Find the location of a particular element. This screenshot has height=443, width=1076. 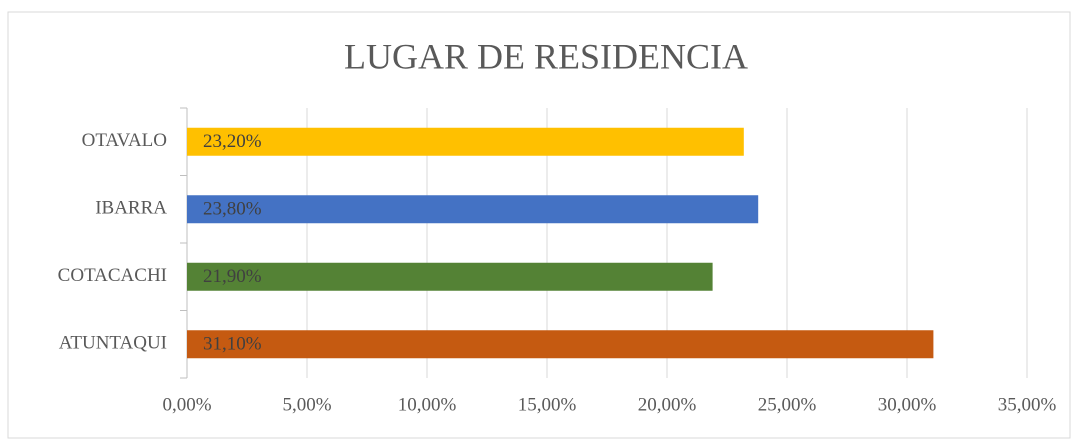

x-tick-label: 15,00% is located at coordinates (547, 404).